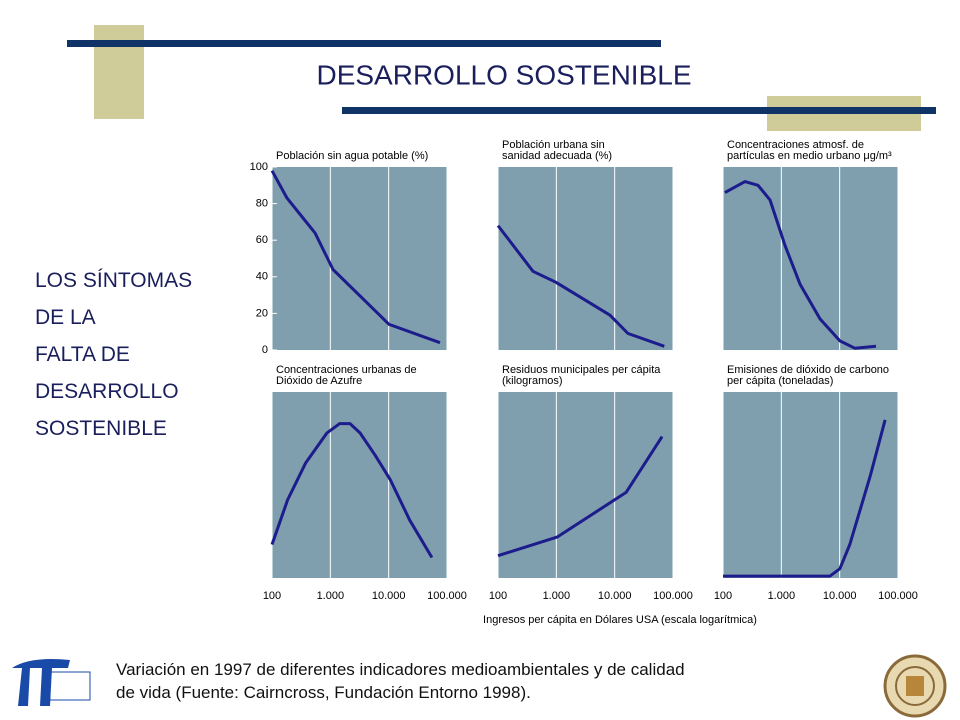 The height and width of the screenshot is (720, 960). What do you see at coordinates (119, 72) in the screenshot?
I see `deco-square` at bounding box center [119, 72].